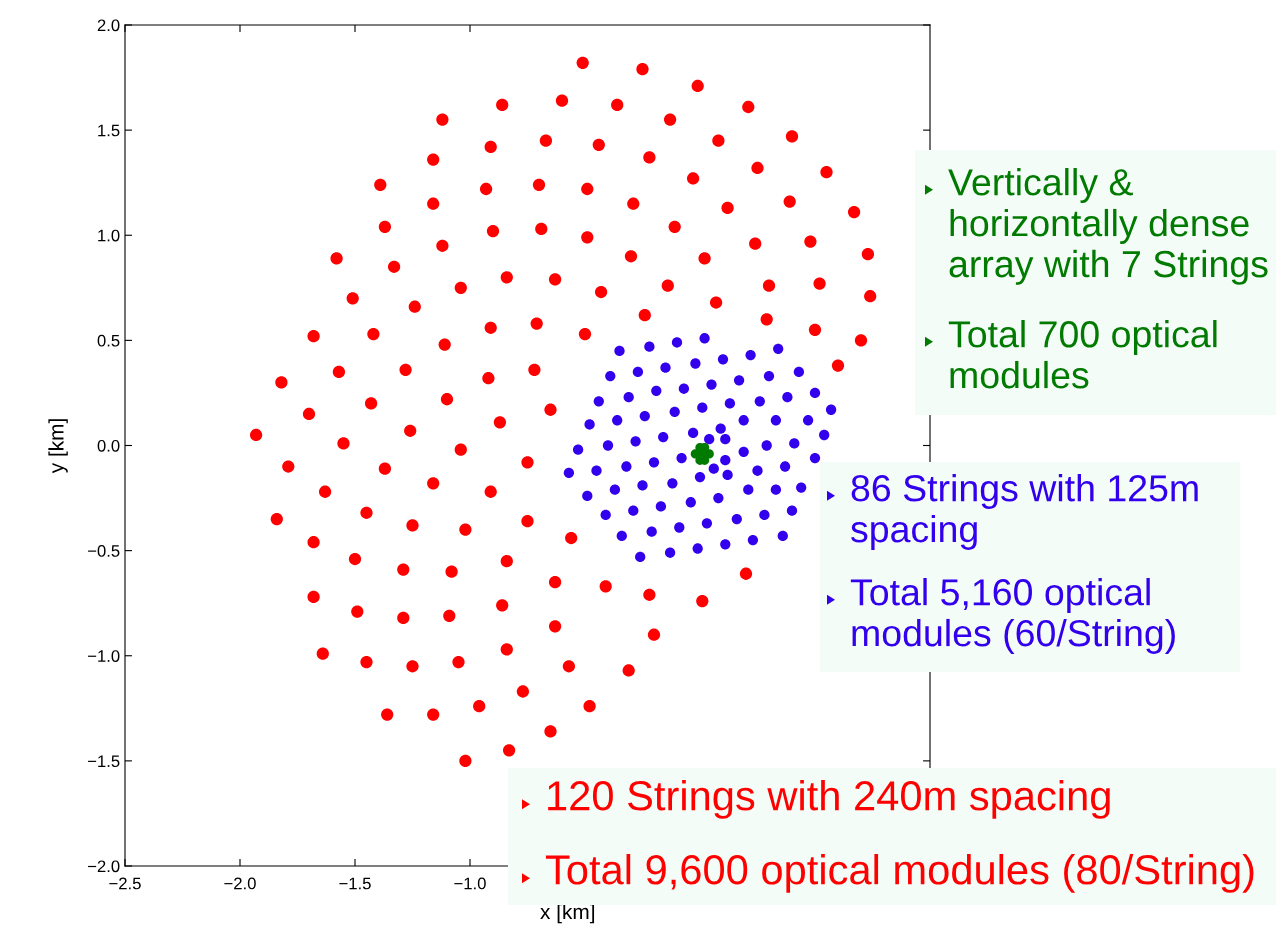  Describe the element at coordinates (104, 656) in the screenshot. I see `y-tick-label: −1.0` at that location.